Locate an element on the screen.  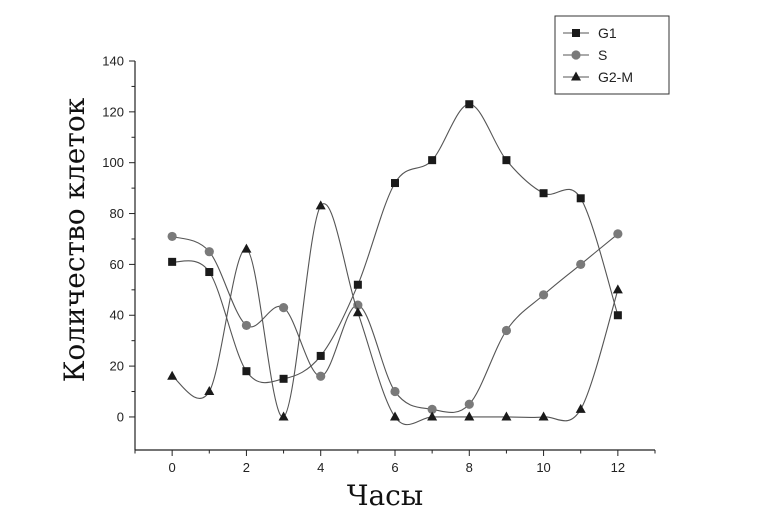
y-tick-label: 80 is located at coordinates (117, 213).